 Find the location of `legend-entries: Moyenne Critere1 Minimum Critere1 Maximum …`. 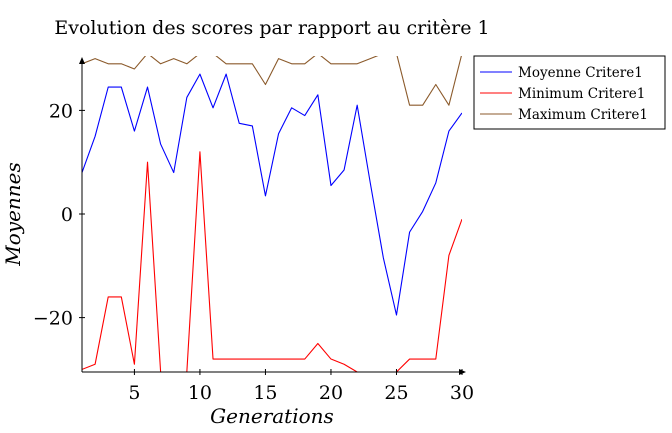

legend-entries: Moyenne Critere1 Minimum Critere1 Maximum … is located at coordinates (564, 94).